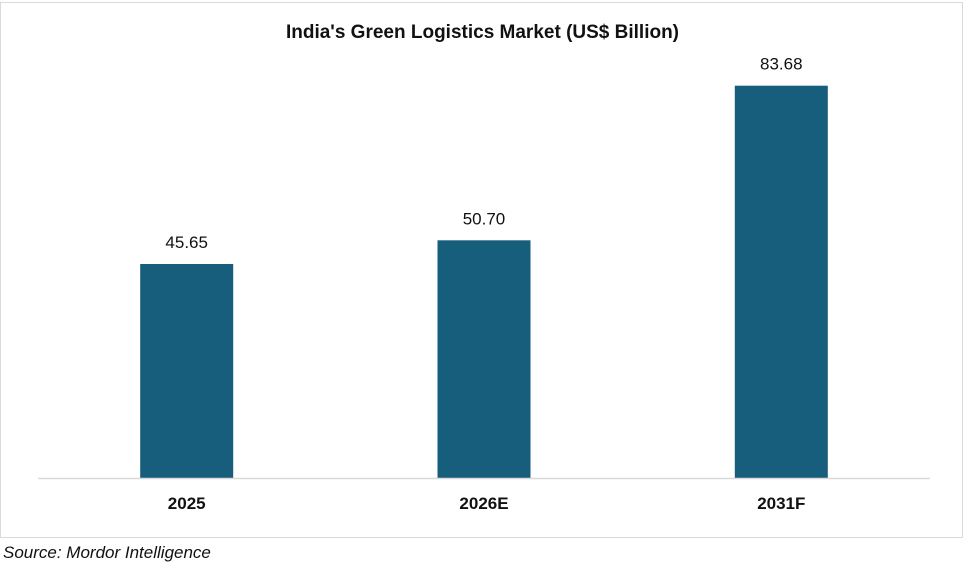 The height and width of the screenshot is (574, 966). I want to click on data-label-2031f: 83.68, so click(781, 64).